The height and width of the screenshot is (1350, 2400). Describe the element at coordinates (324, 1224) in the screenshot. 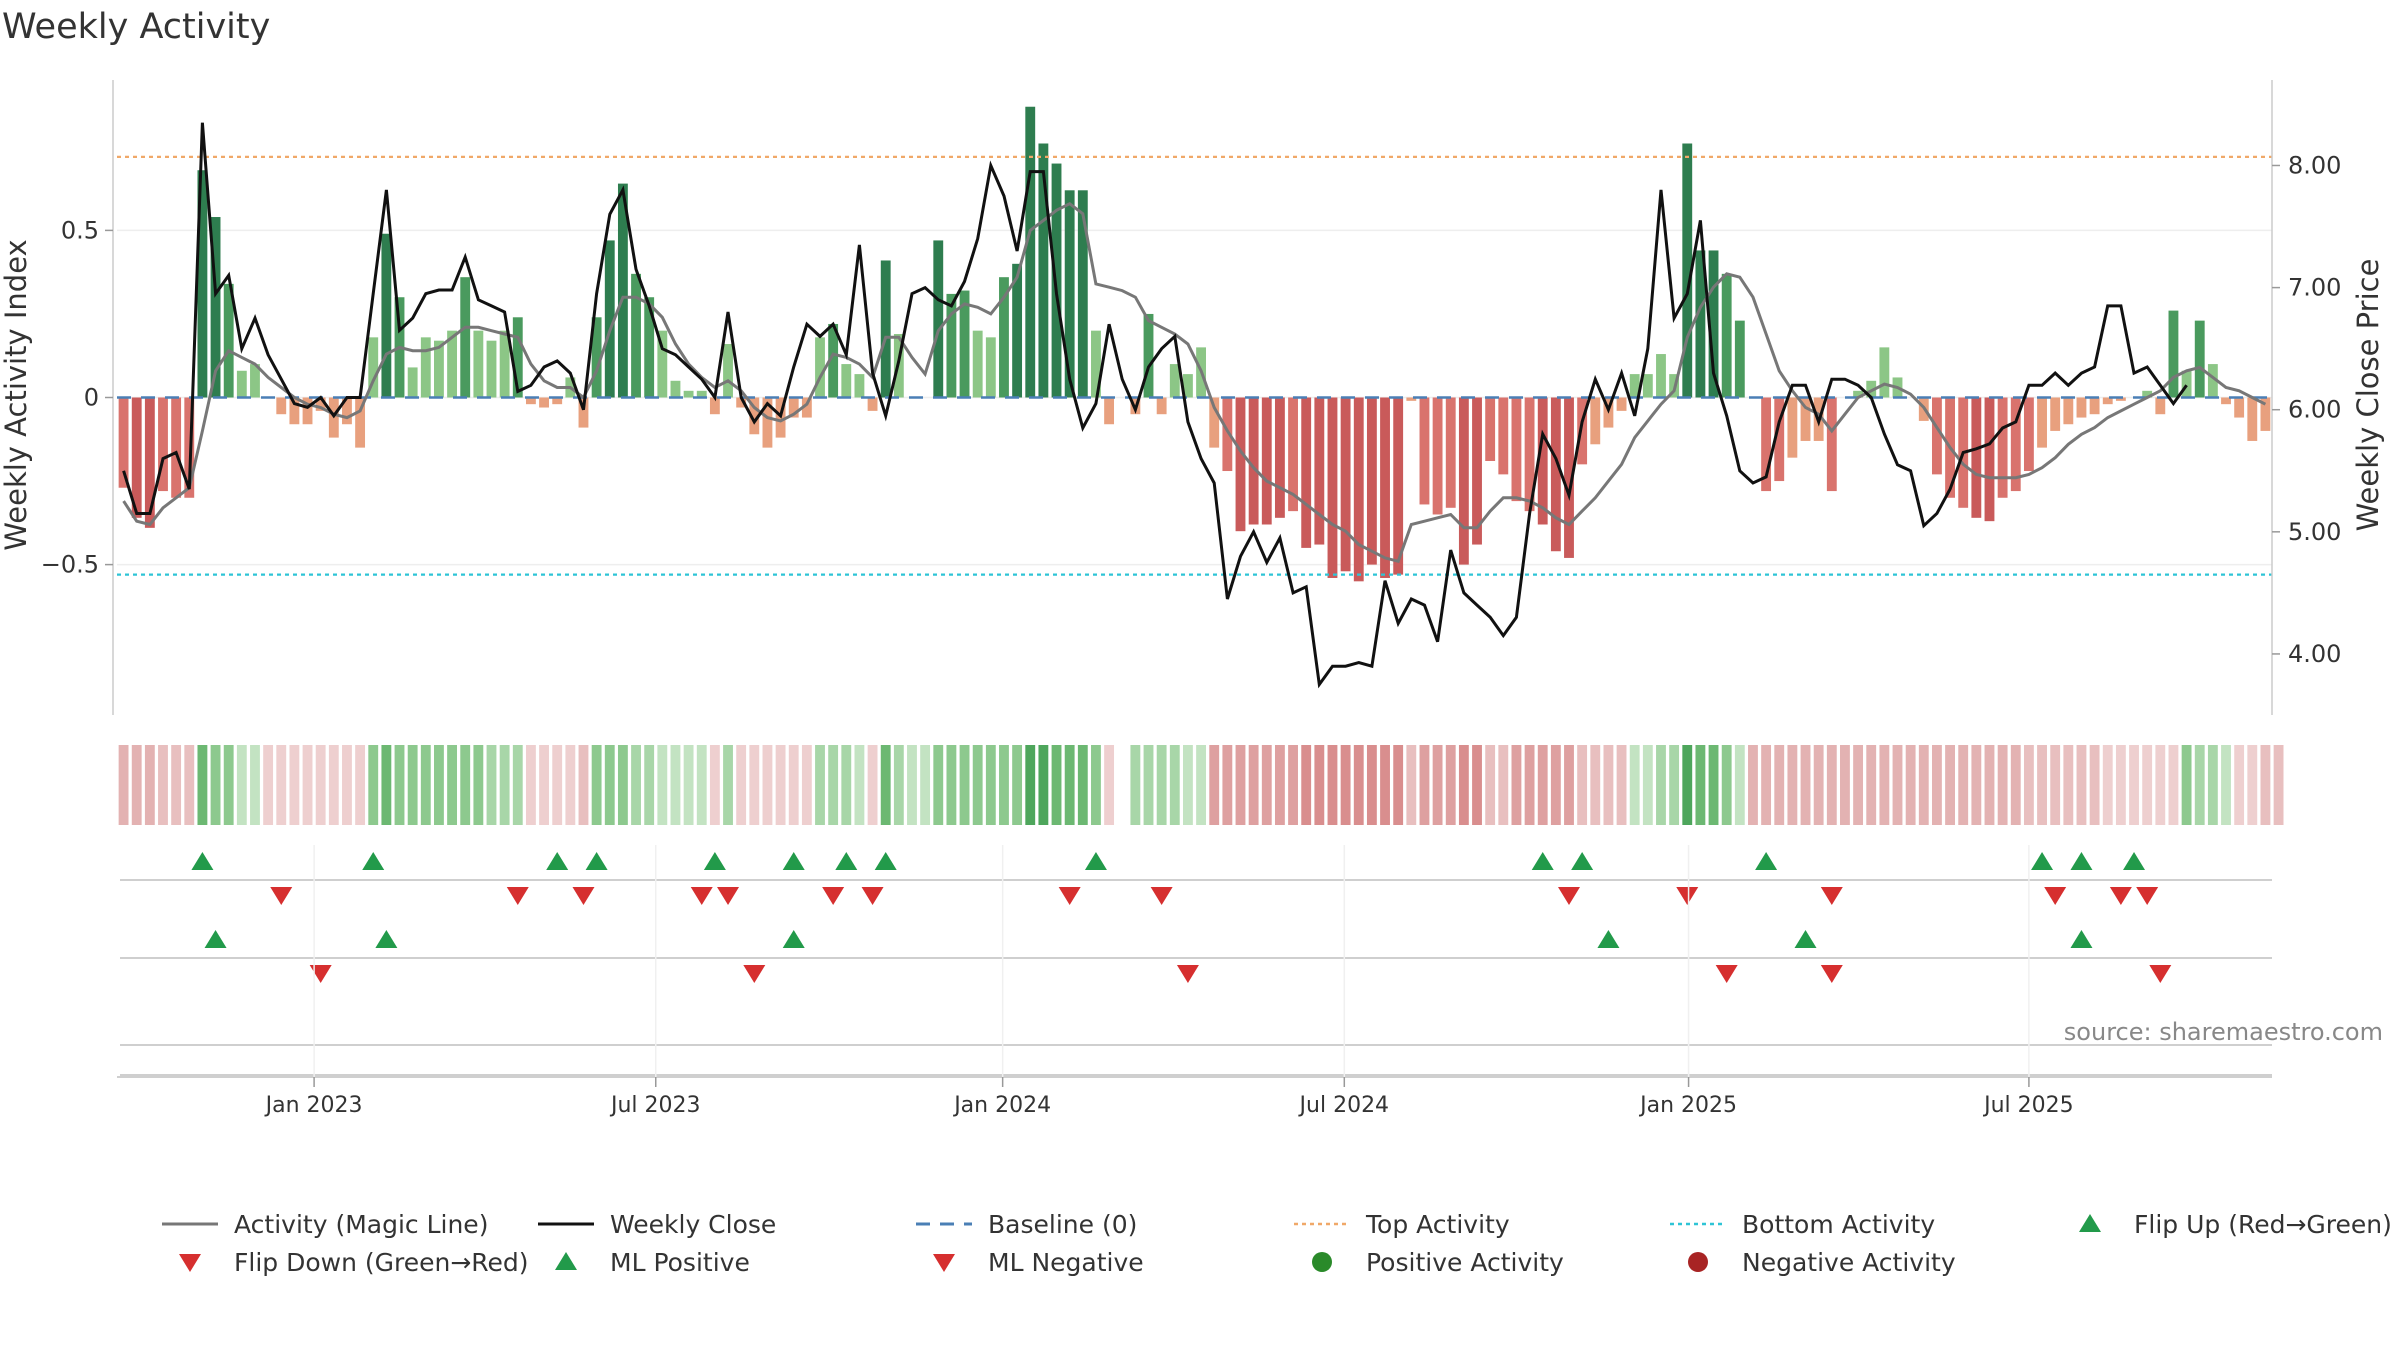

I see `legend-item: Activity (Magic Line)` at that location.